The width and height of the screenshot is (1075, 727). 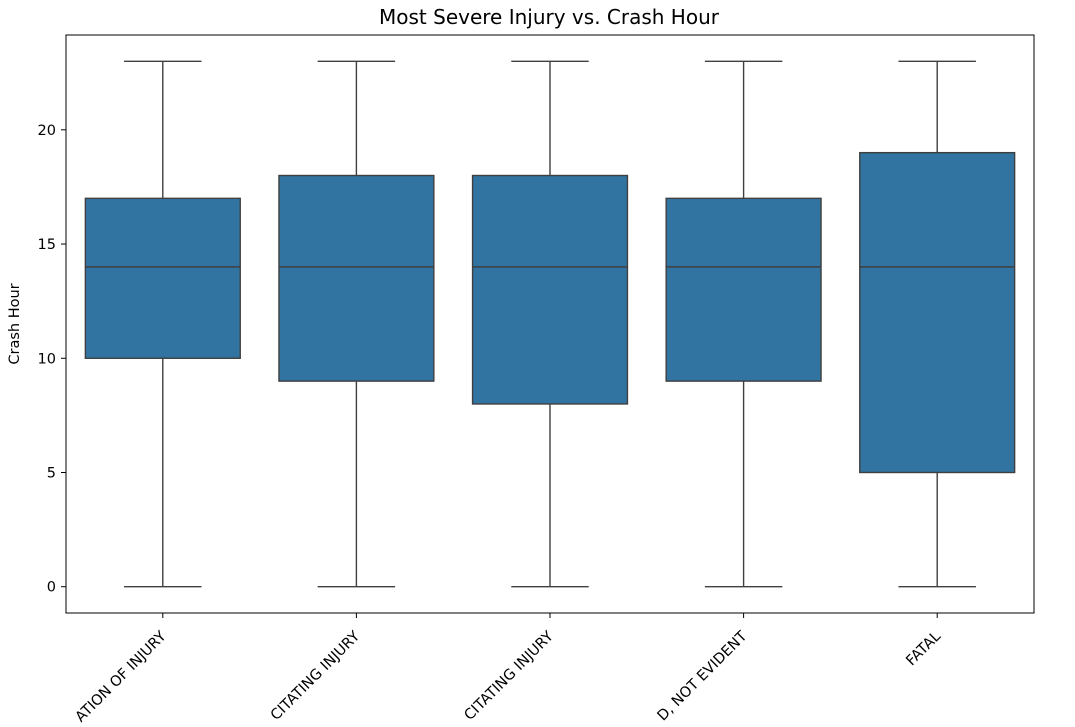 I want to click on x-tick-label: D, NOT EVIDENT, so click(x=703, y=676).